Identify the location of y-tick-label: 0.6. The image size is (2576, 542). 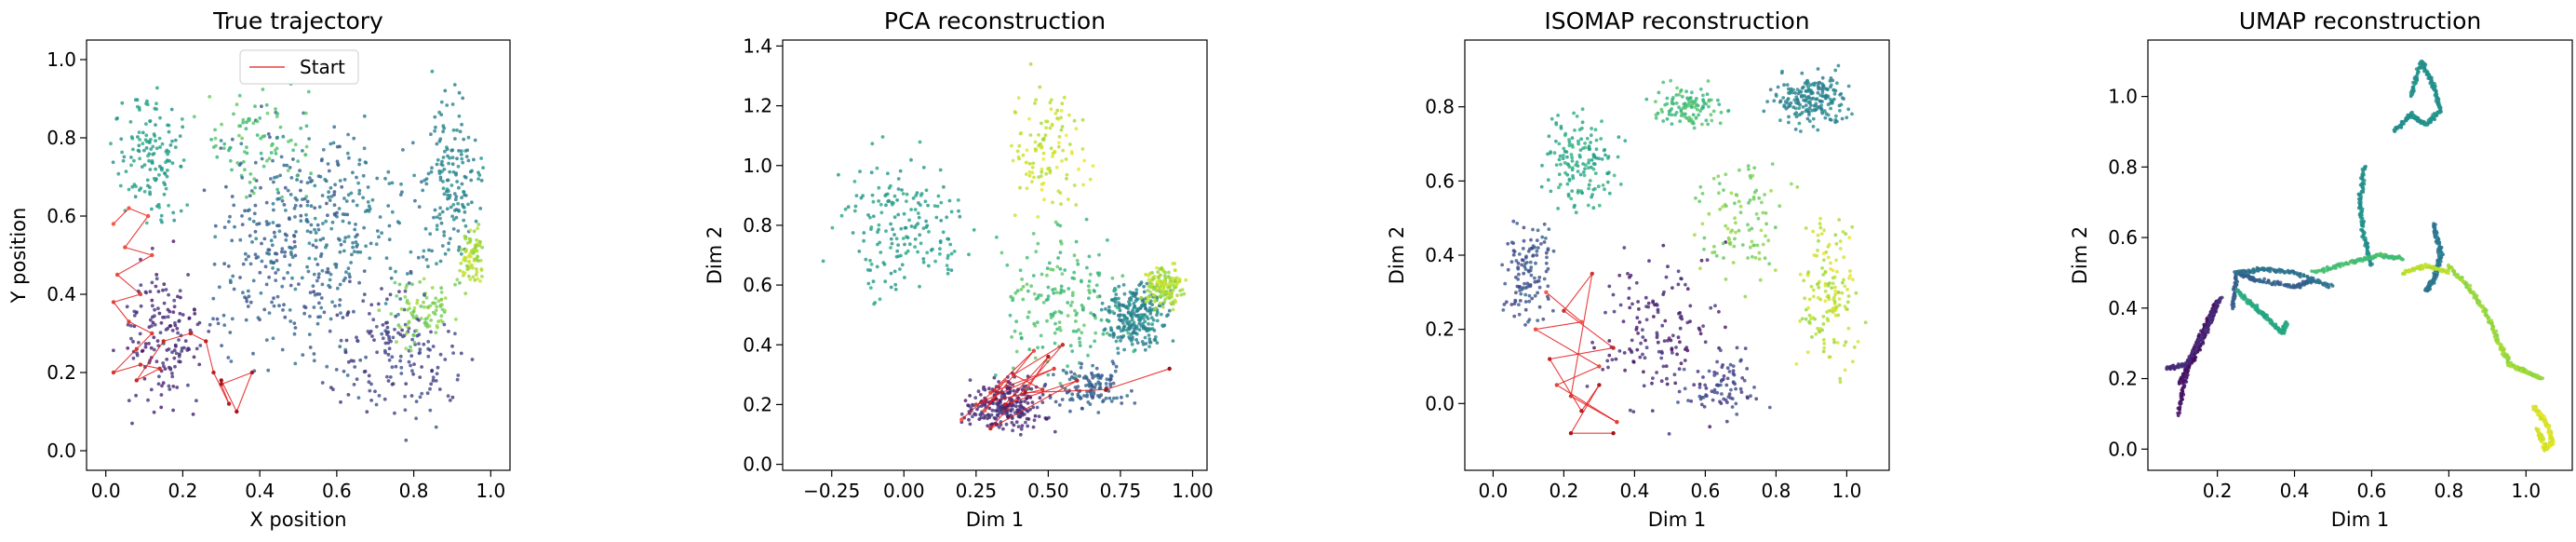
(61, 216).